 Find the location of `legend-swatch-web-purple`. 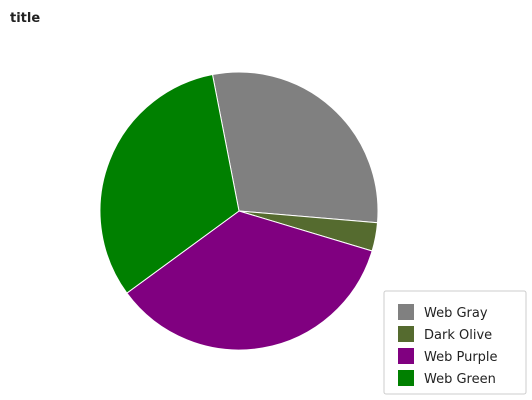

legend-swatch-web-purple is located at coordinates (406, 356).